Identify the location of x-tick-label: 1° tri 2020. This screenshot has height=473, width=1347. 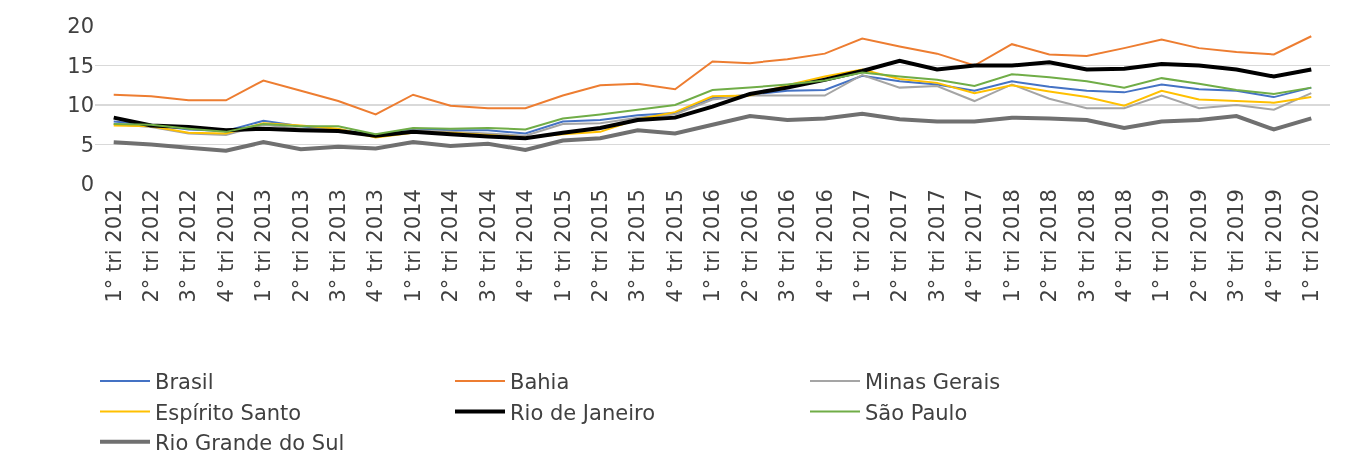
(1311, 246).